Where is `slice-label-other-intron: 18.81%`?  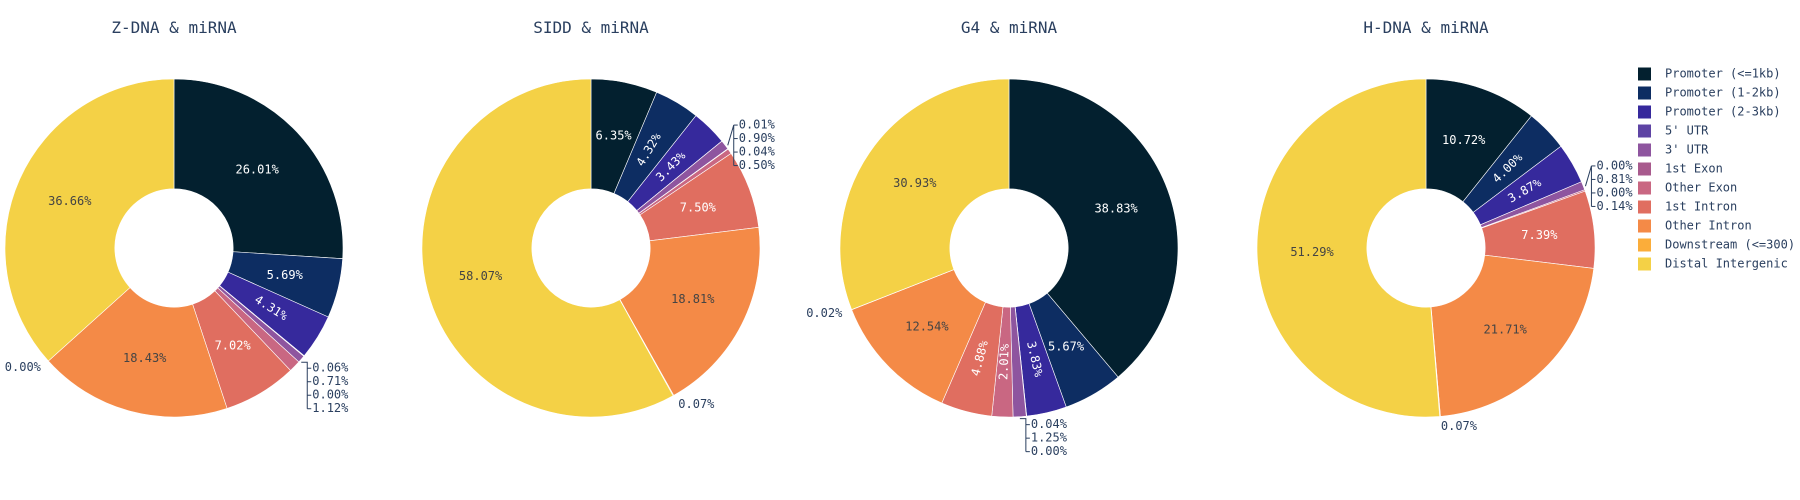 slice-label-other-intron: 18.81% is located at coordinates (693, 299).